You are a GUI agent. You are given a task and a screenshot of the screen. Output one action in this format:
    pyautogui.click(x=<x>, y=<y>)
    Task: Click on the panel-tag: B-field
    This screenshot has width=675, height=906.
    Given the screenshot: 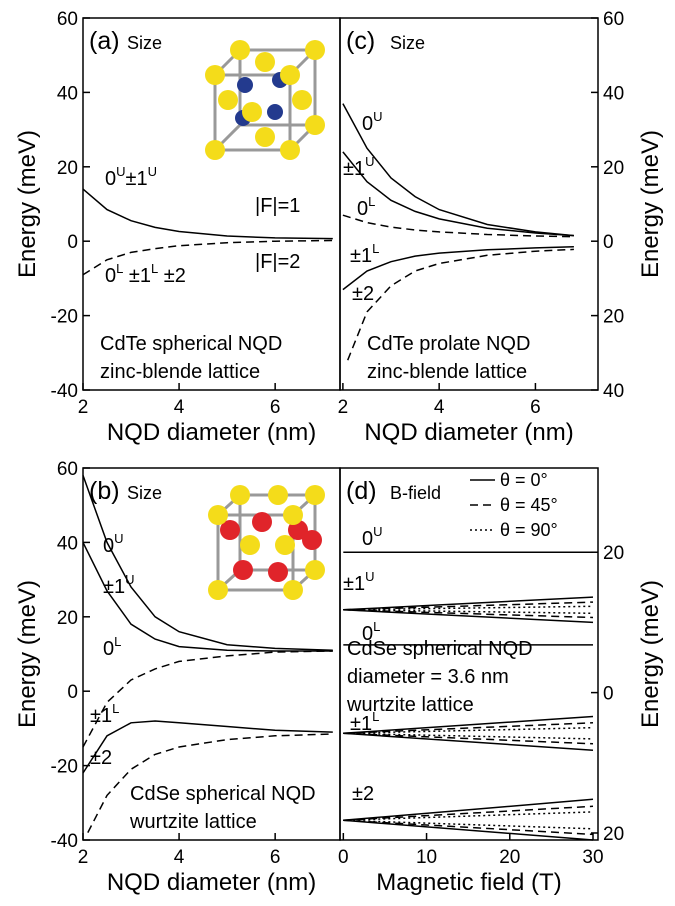 What is the action you would take?
    pyautogui.click(x=415, y=493)
    